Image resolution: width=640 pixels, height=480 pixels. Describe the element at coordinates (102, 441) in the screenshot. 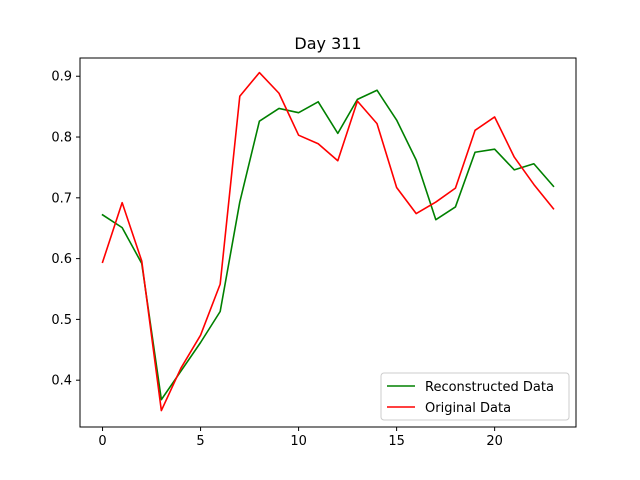

I see `x-tick-label: 0` at that location.